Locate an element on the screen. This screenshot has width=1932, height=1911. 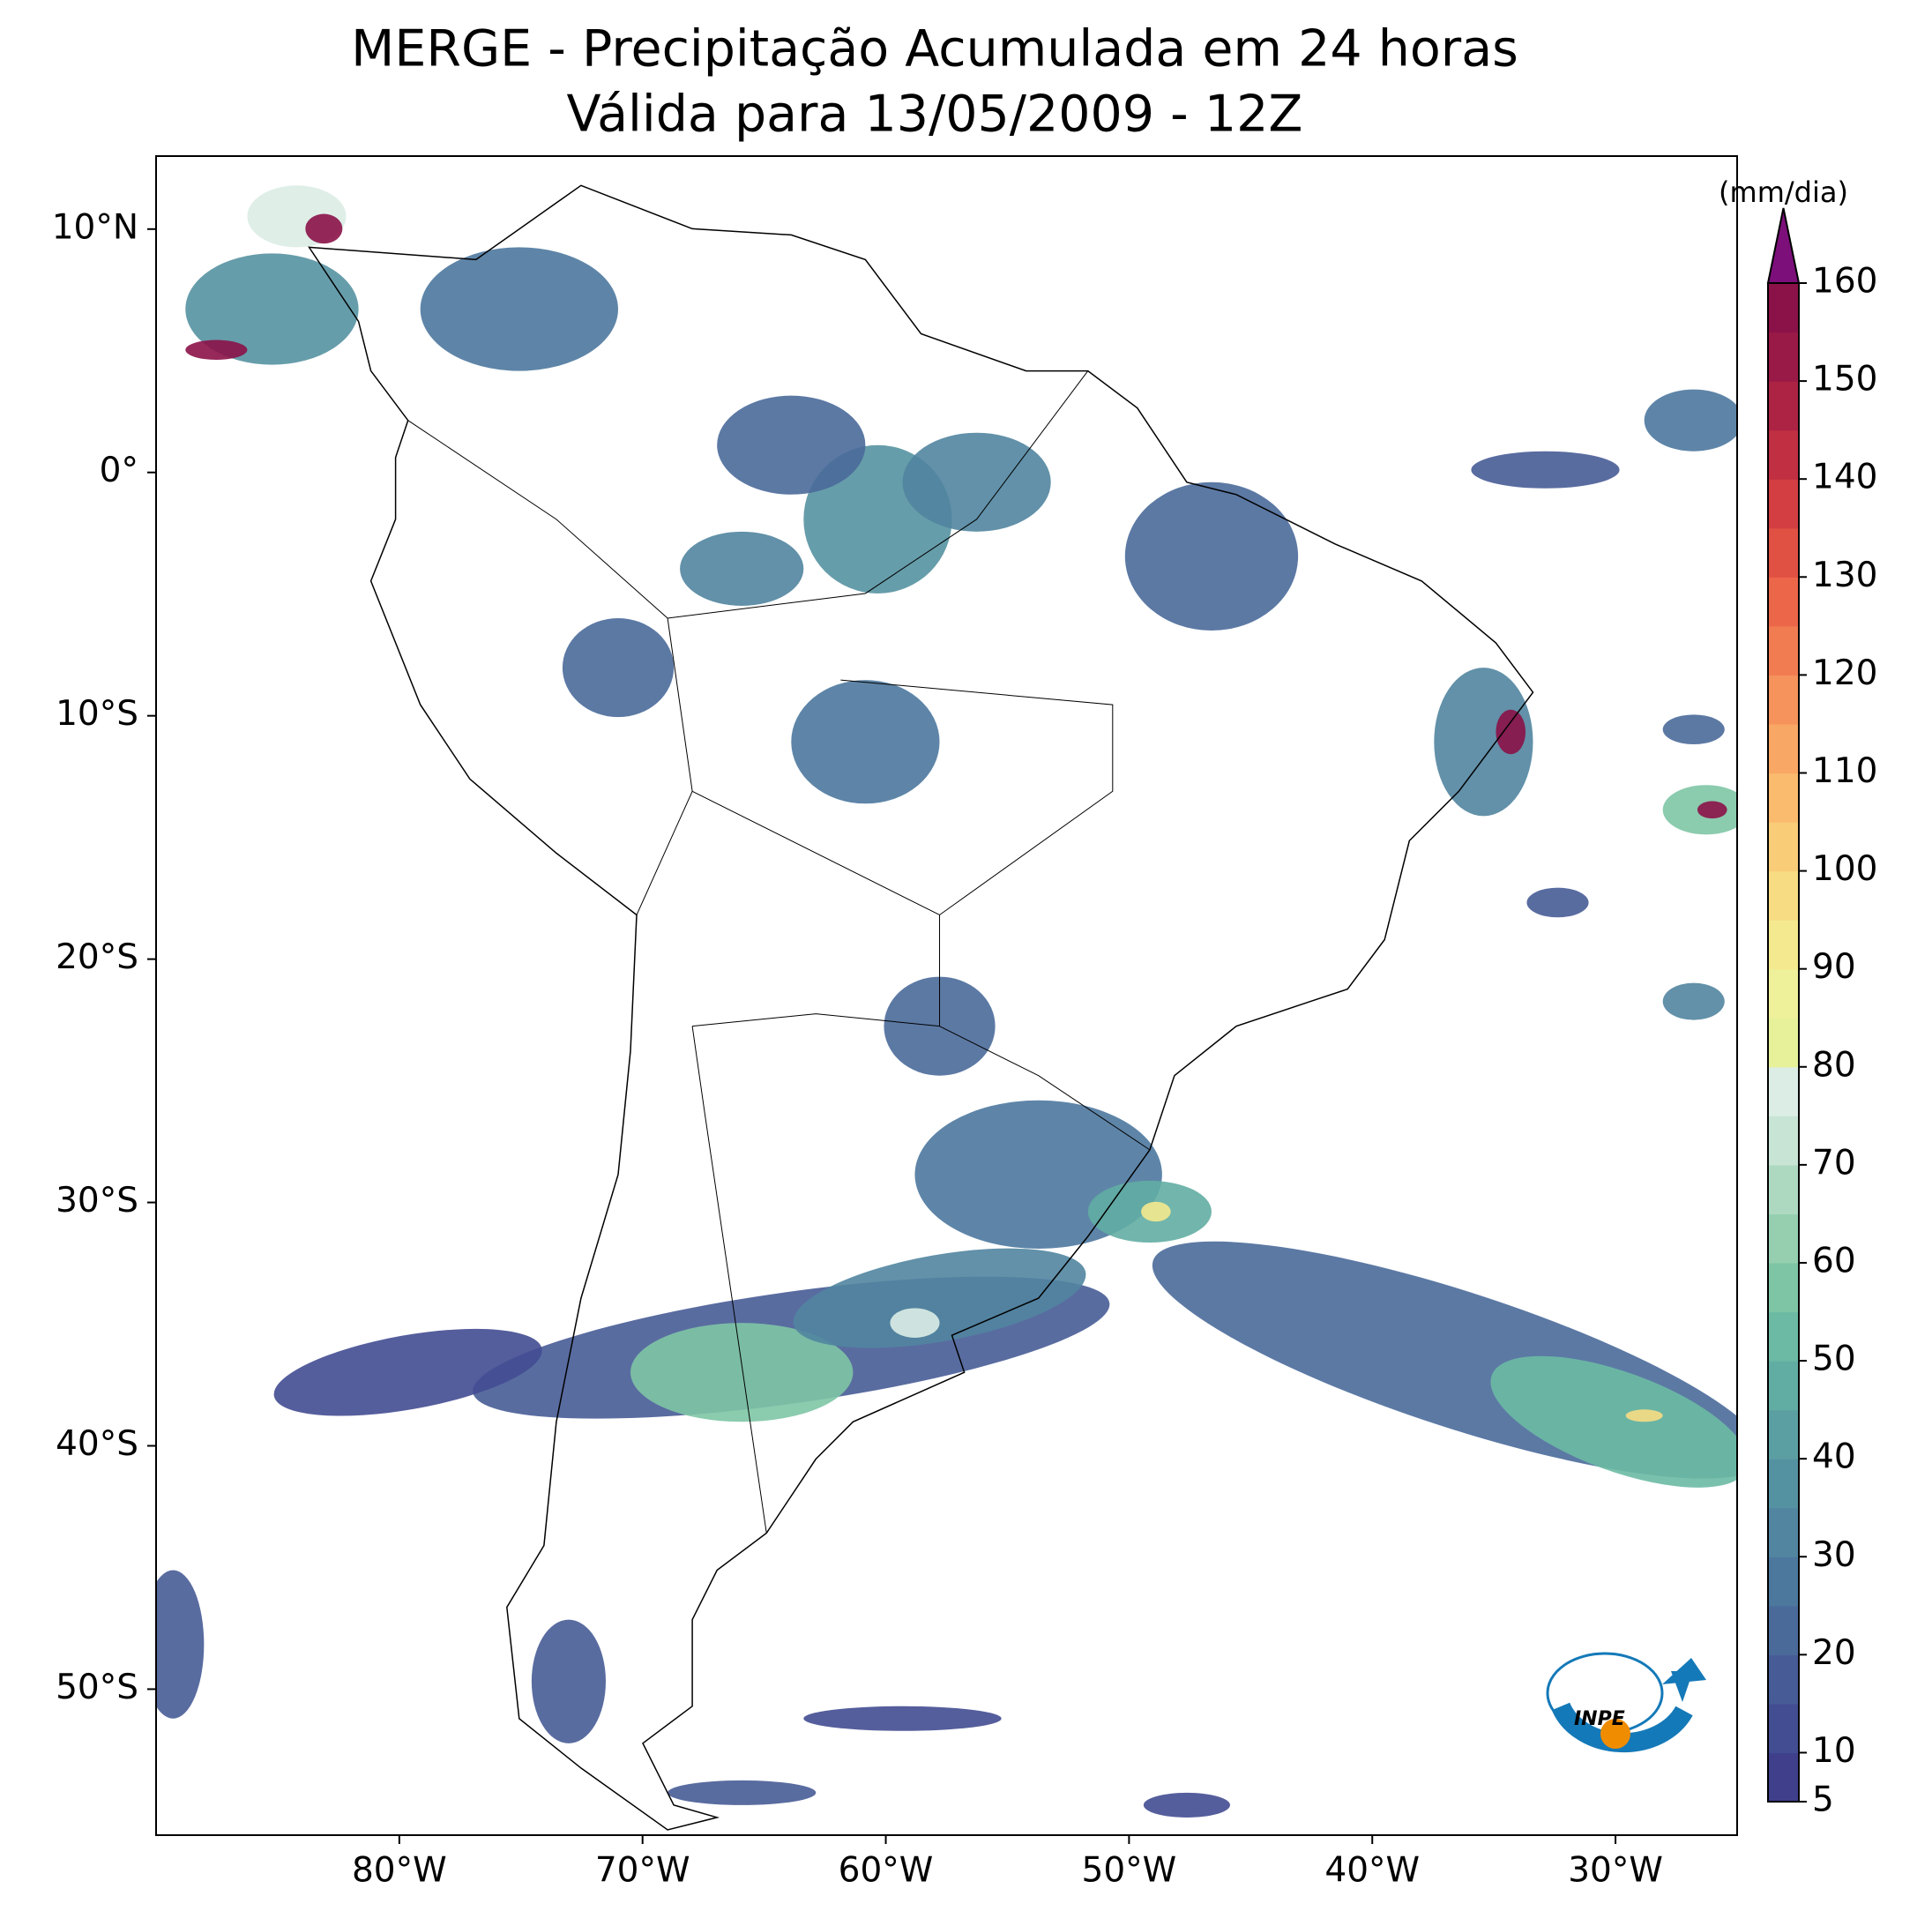
colorbar-frame is located at coordinates (1783, 1042).